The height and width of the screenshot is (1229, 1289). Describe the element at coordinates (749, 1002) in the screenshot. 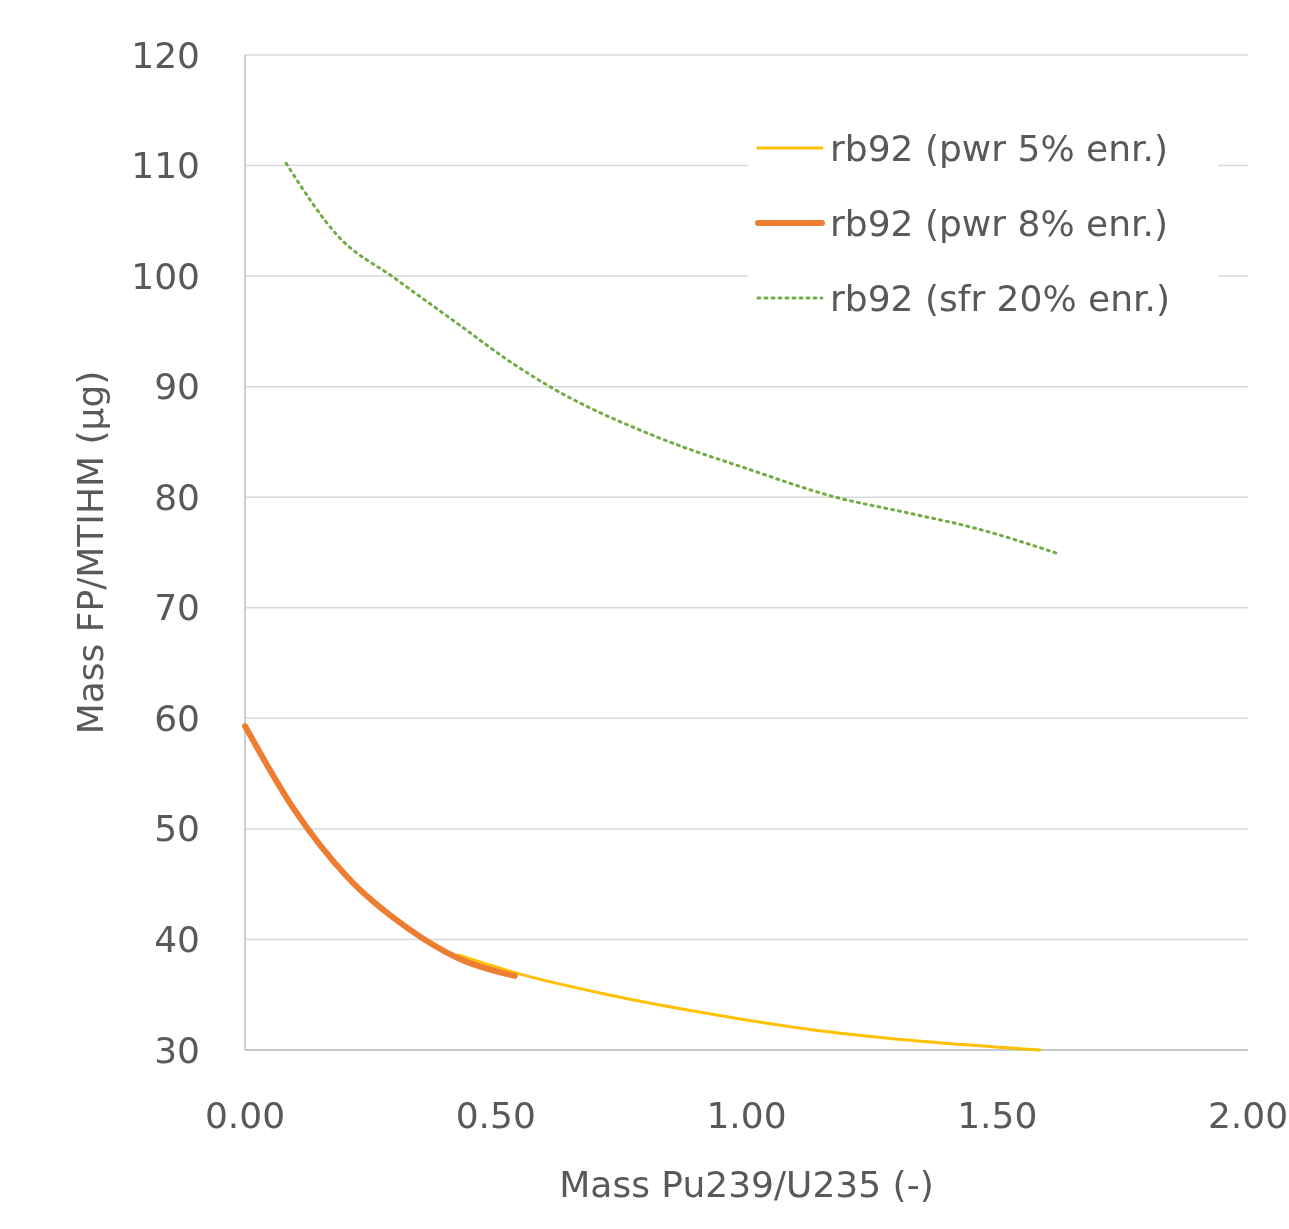

I see `line-series` at that location.